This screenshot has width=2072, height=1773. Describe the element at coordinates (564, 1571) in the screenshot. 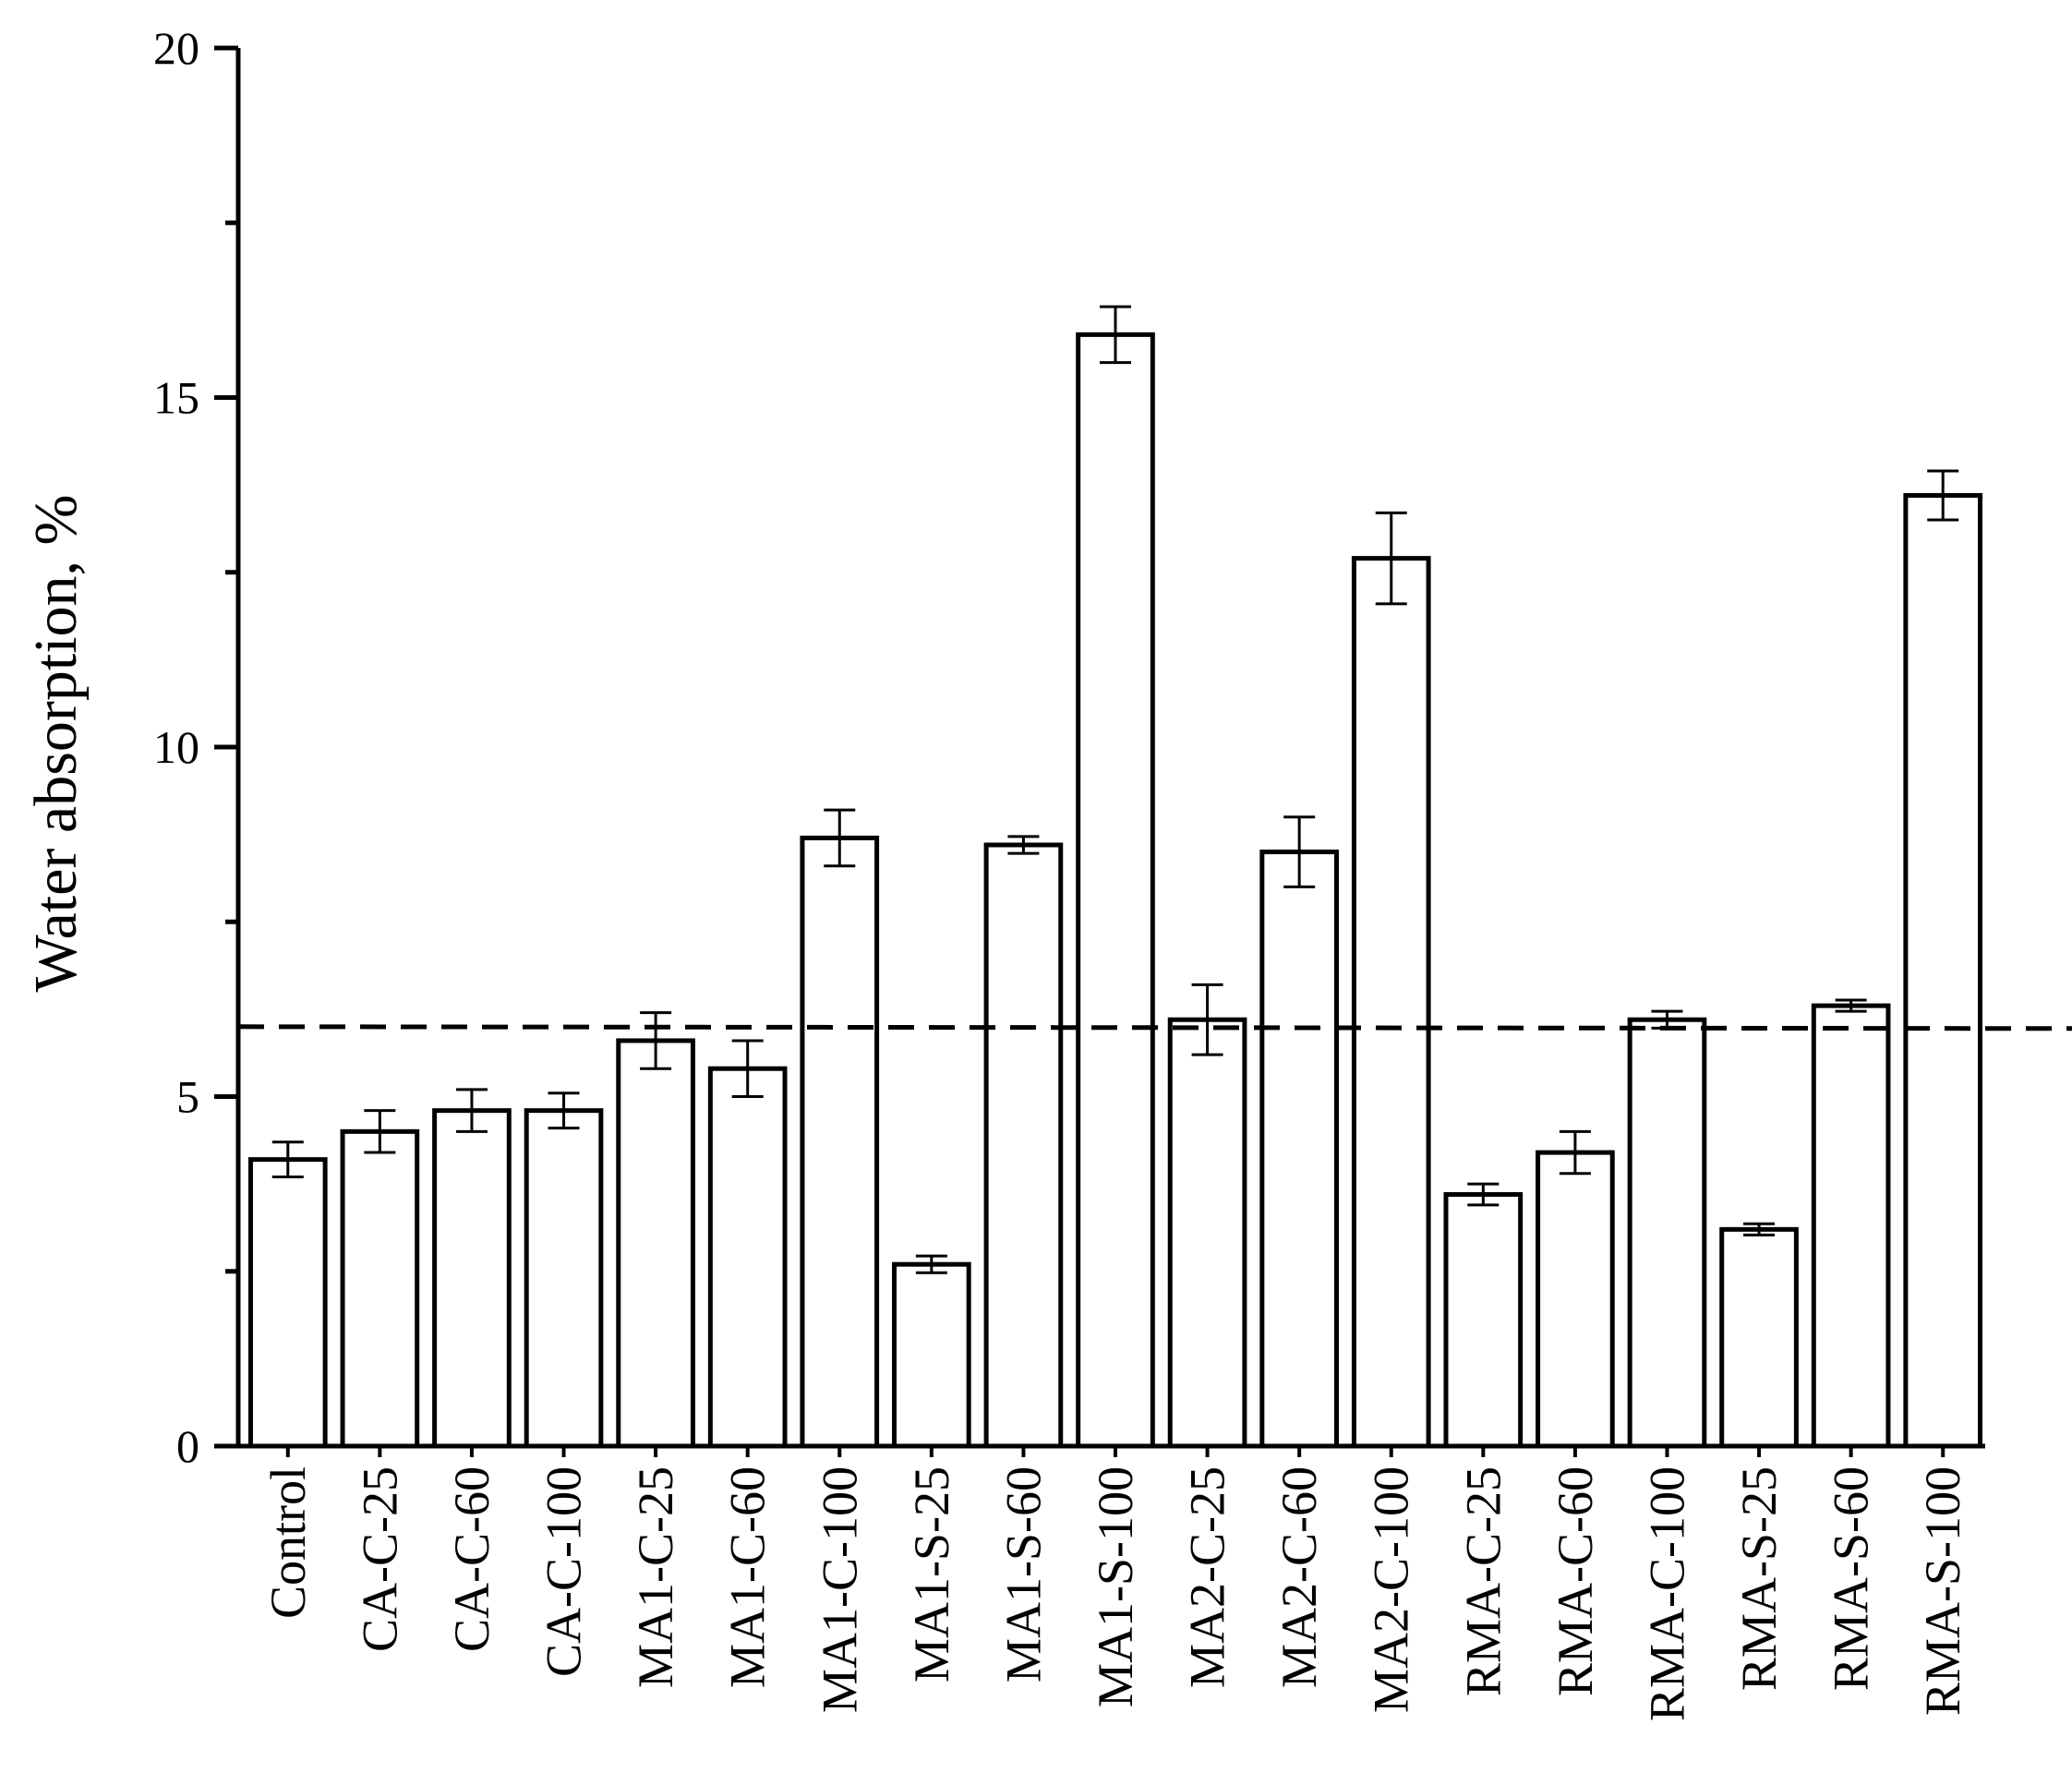

I see `x-tick-label: CA-C-100` at that location.